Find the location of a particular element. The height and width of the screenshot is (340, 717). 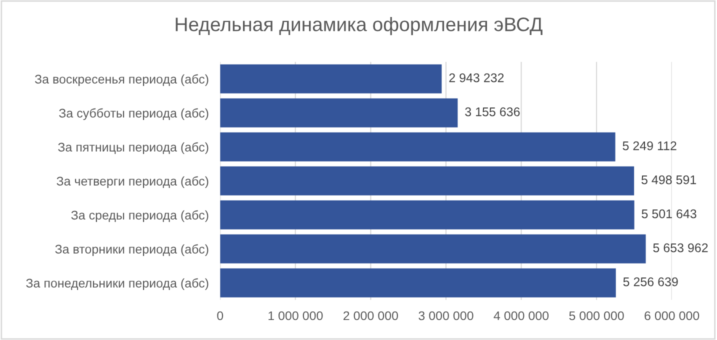

y-tick-label: За субботы периода (абс) is located at coordinates (133, 114).